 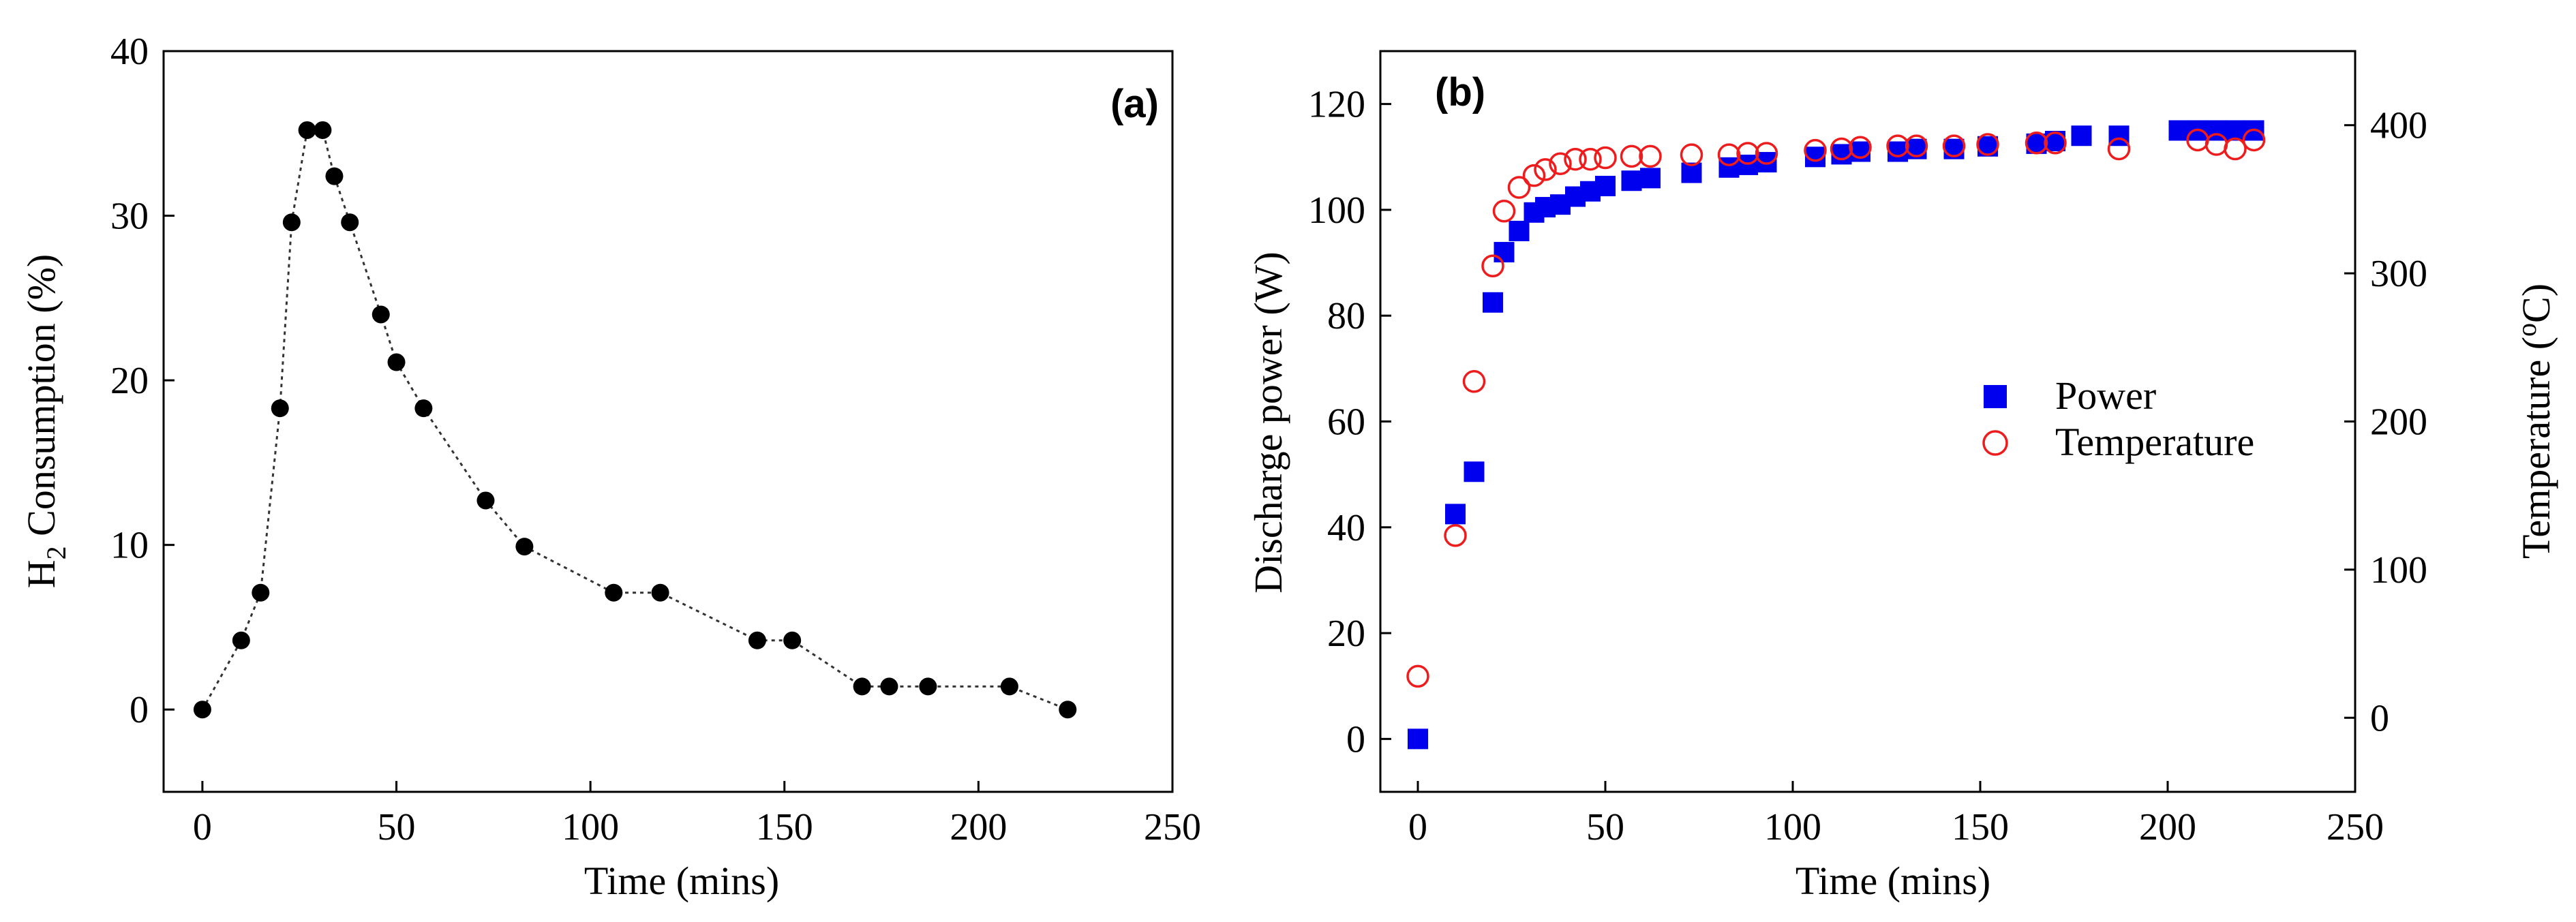 I want to click on panel-b-right-y-tick-label: 100, so click(x=2398, y=570).